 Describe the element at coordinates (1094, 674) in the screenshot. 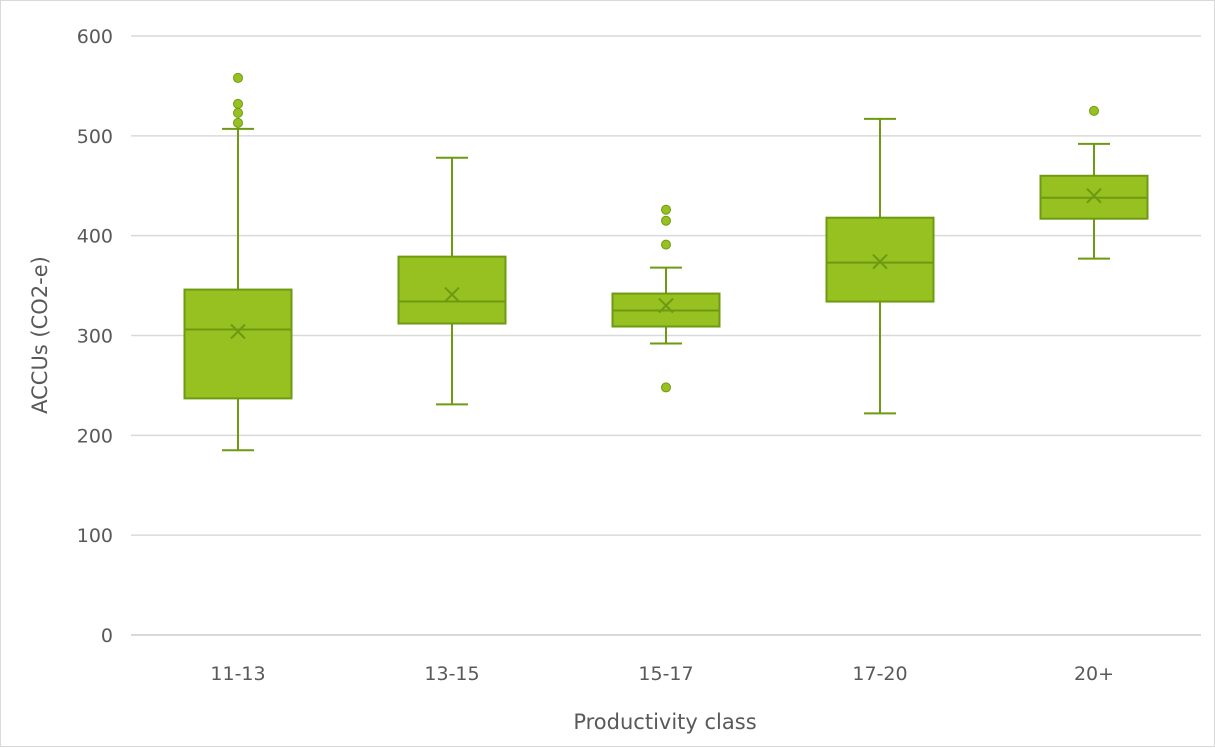

I see `x-tick-label: 20+` at that location.